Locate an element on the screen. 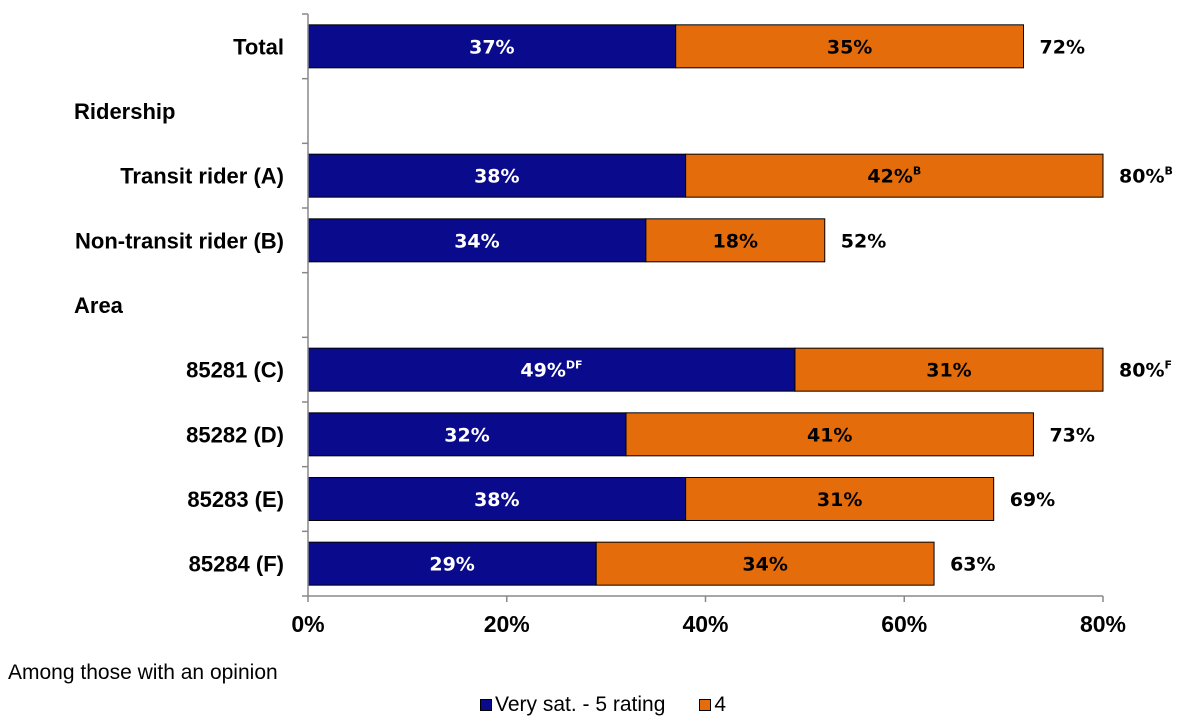 This screenshot has width=1184, height=721. bar-4-85283-e is located at coordinates (840, 499).